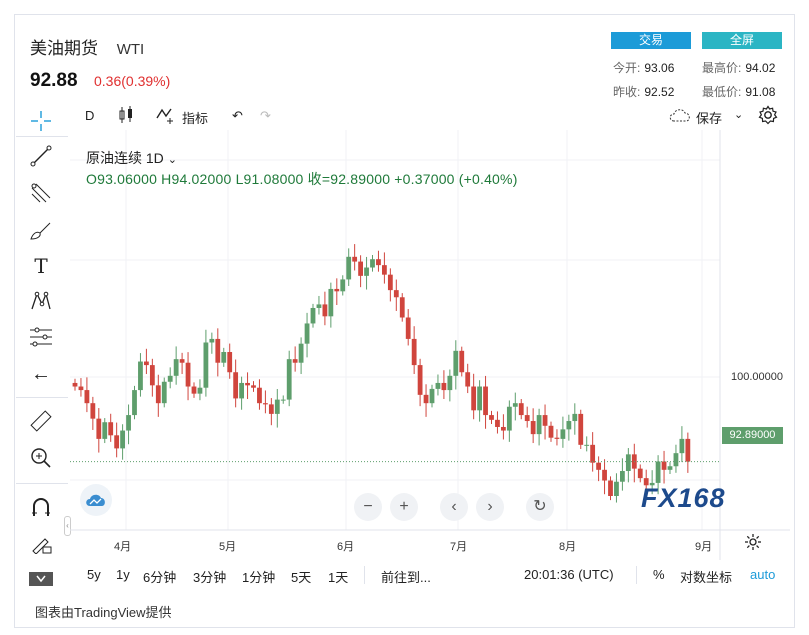 The width and height of the screenshot is (809, 635). I want to click on instrument-title: 美油期货 WTI, so click(87, 46).